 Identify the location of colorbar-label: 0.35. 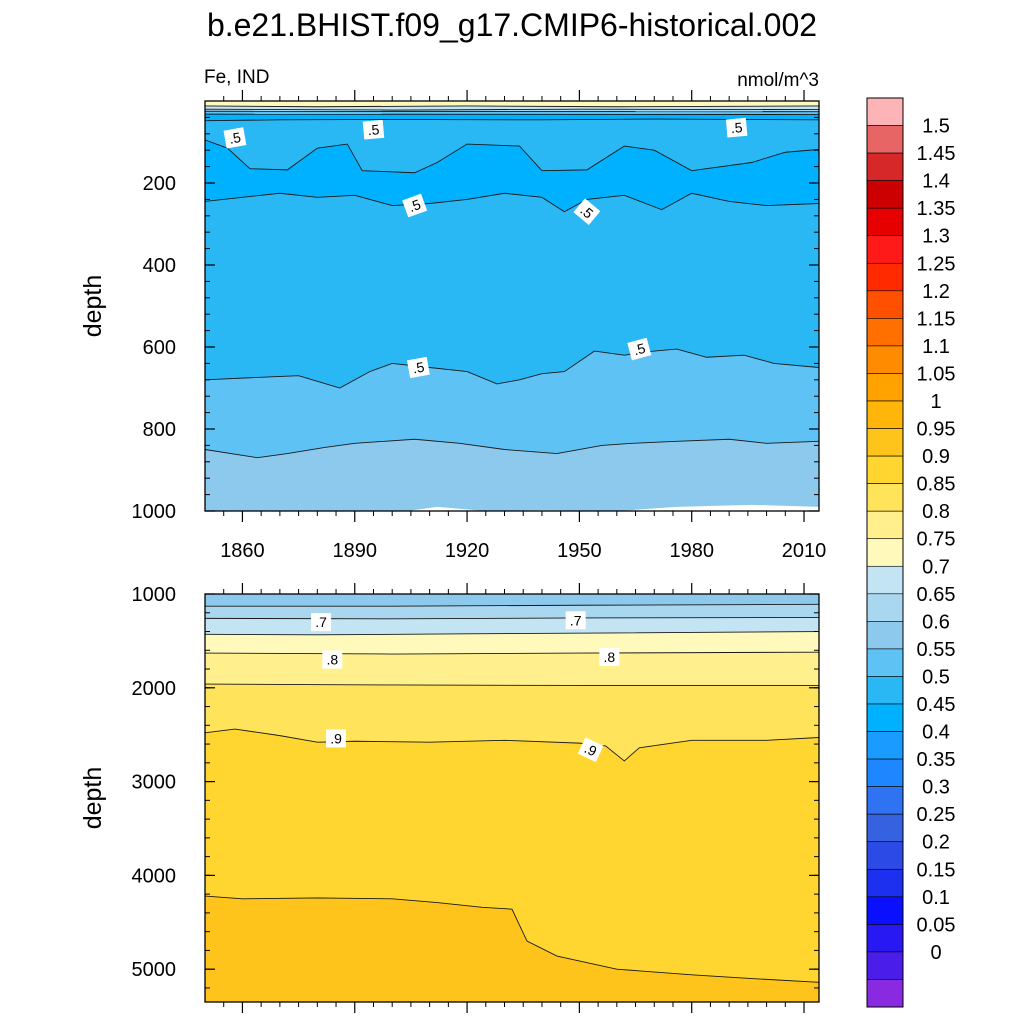
(936, 760).